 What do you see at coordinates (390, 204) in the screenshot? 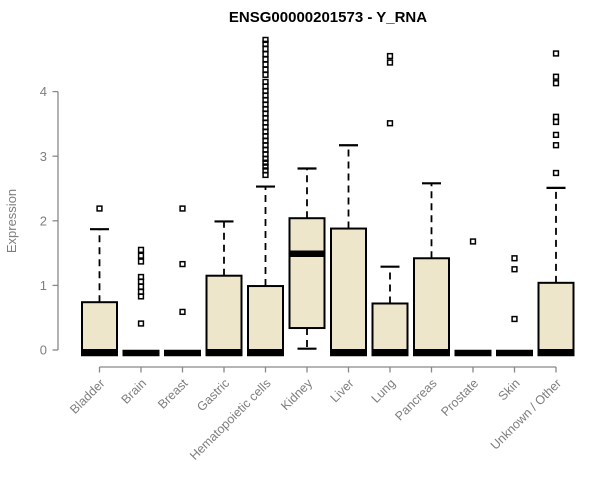
I see `boxplot-lung` at bounding box center [390, 204].